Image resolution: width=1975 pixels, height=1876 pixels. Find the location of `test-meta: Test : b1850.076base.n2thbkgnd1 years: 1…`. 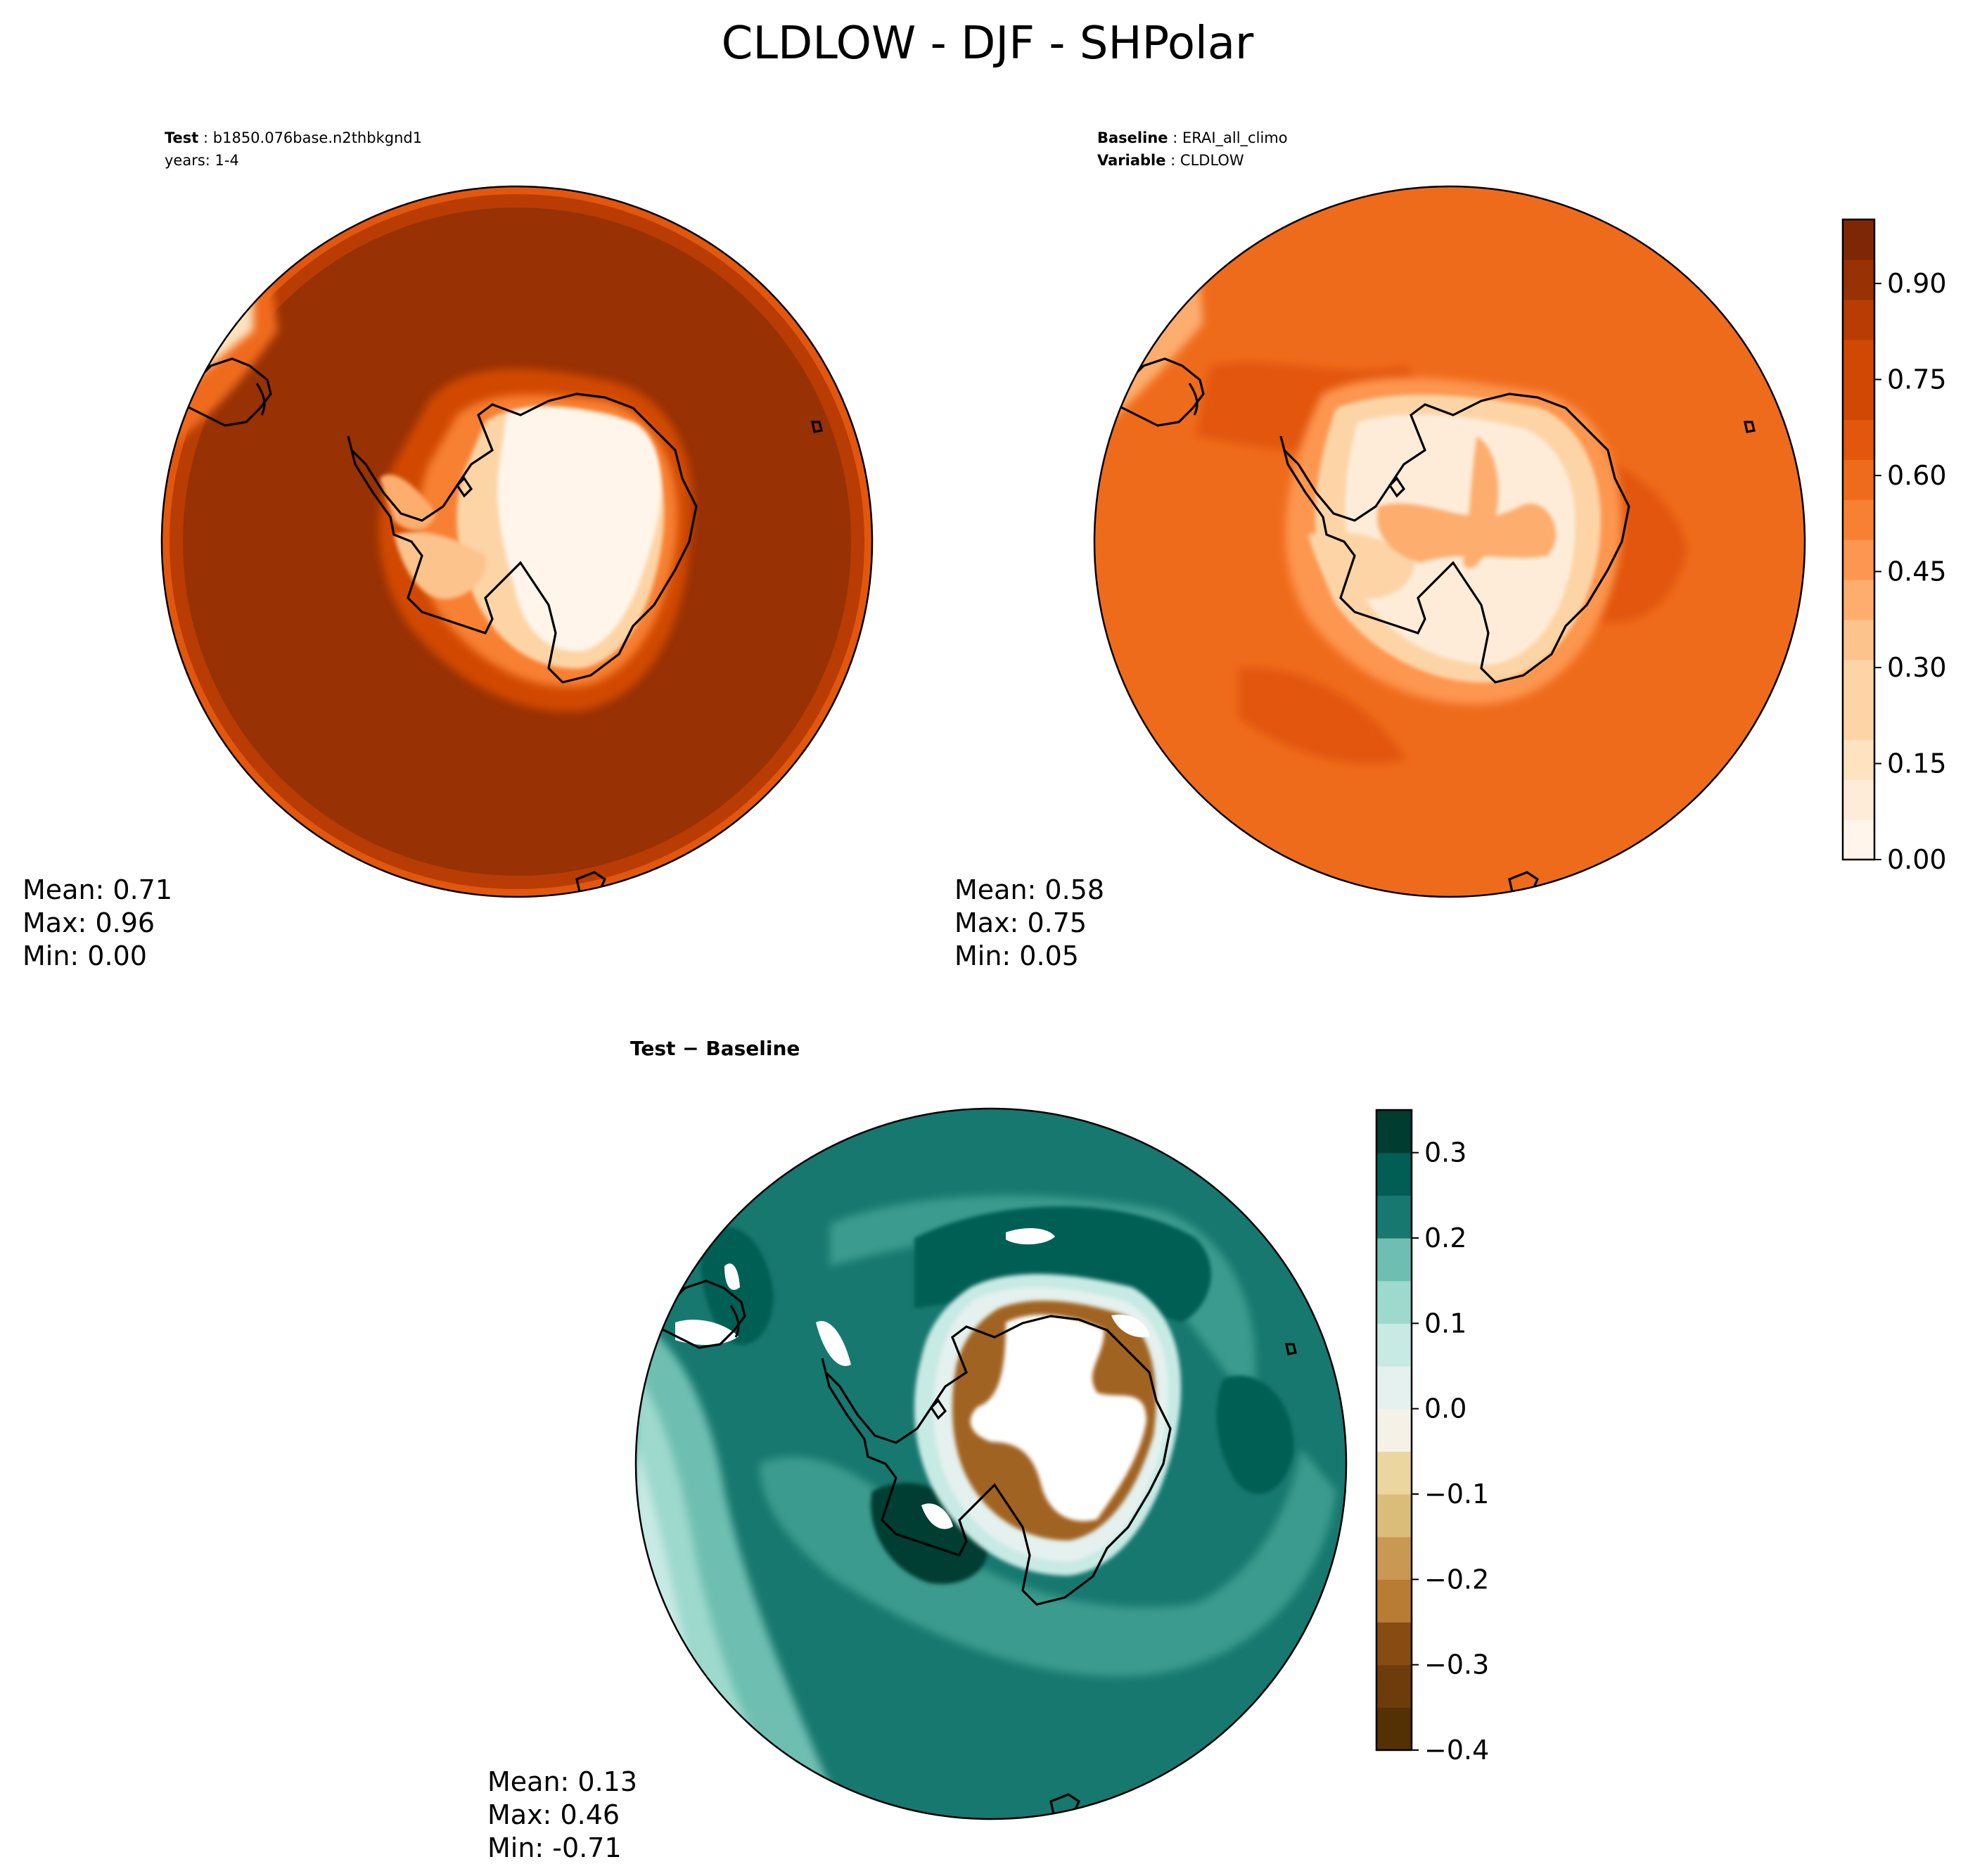

test-meta: Test : b1850.076base.n2thbkgnd1 years: 1… is located at coordinates (293, 149).